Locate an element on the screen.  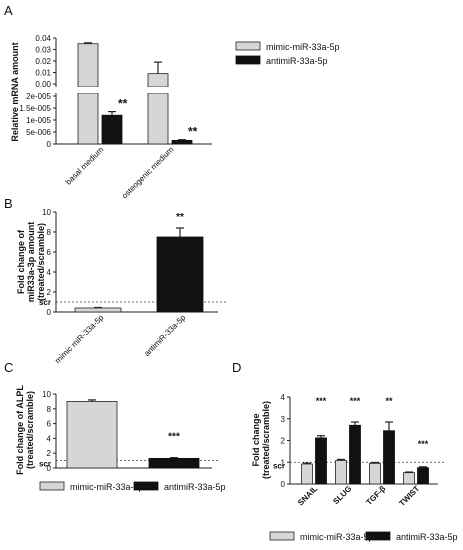
panel-a-legend-anti-label: antimiR-33a-5p is located at coordinates (297, 61).